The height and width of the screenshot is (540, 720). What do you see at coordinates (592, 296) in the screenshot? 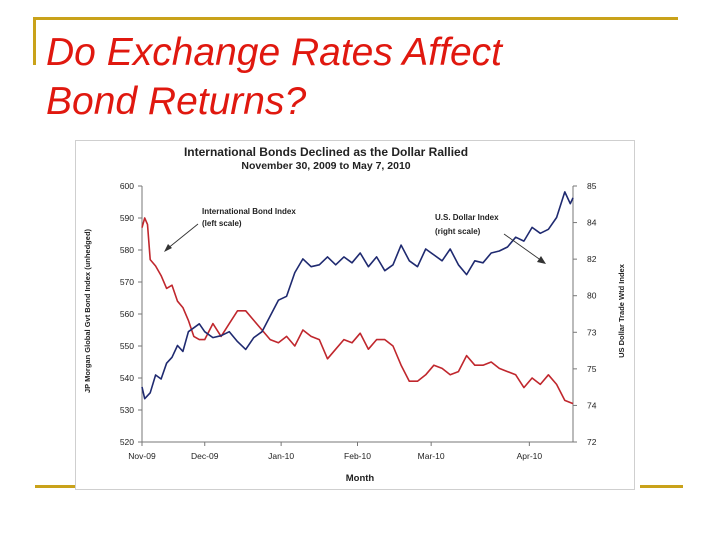
I see `right-axis-tick-label: 80` at bounding box center [592, 296].